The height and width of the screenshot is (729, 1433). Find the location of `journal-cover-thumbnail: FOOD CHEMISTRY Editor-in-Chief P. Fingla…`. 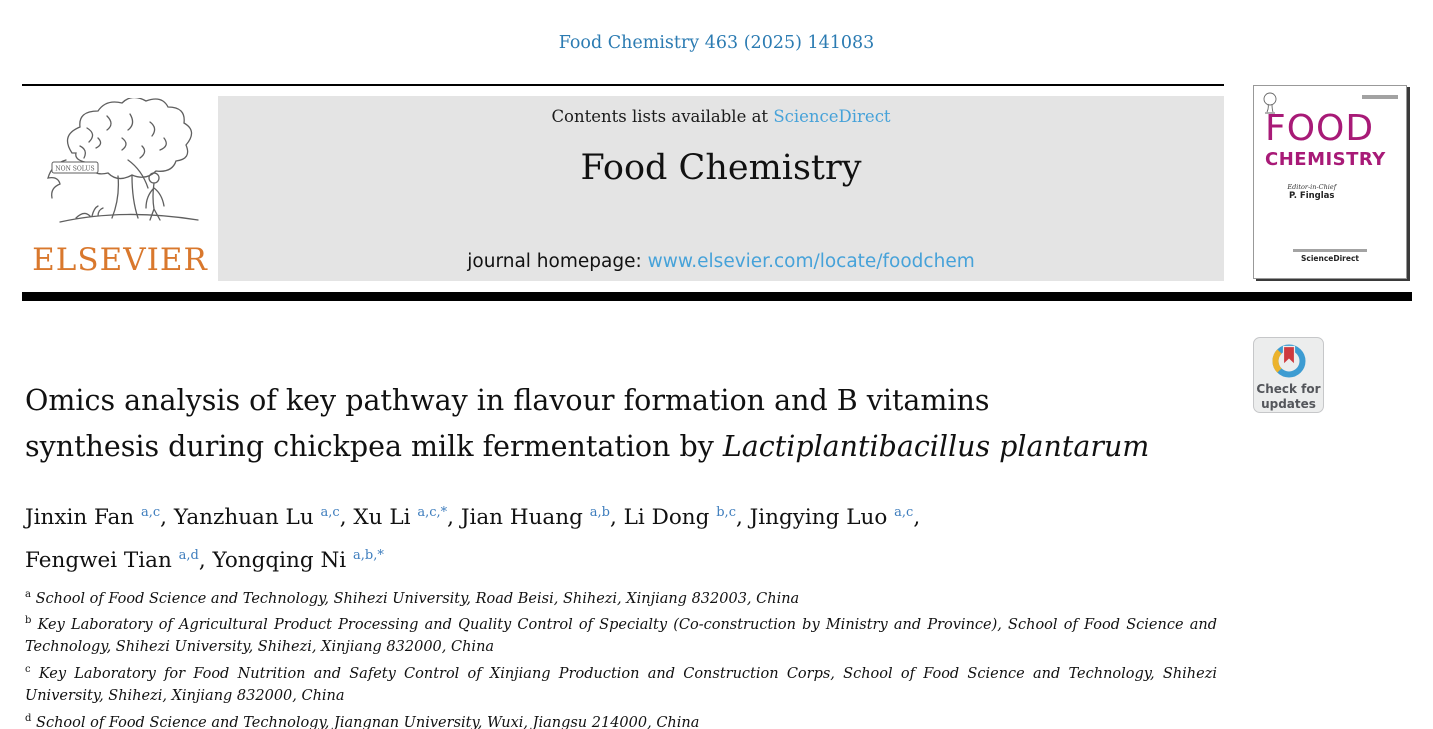

journal-cover-thumbnail: FOOD CHEMISTRY Editor-in-Chief P. Fingla… is located at coordinates (1330, 182).